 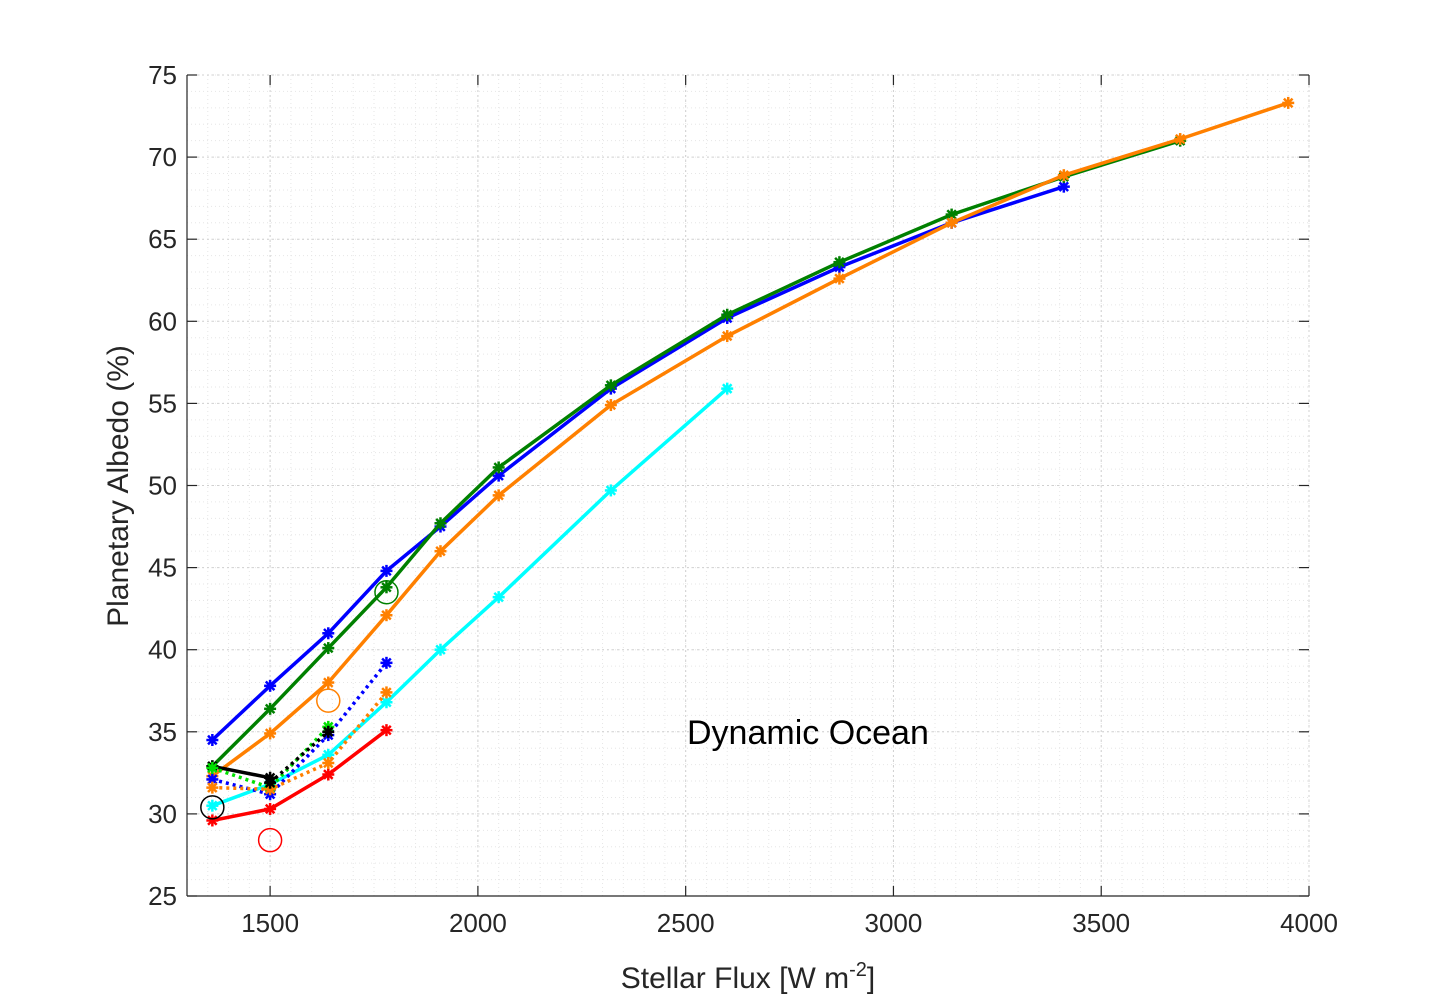 I want to click on y-tick-label: 70, so click(x=162, y=157).